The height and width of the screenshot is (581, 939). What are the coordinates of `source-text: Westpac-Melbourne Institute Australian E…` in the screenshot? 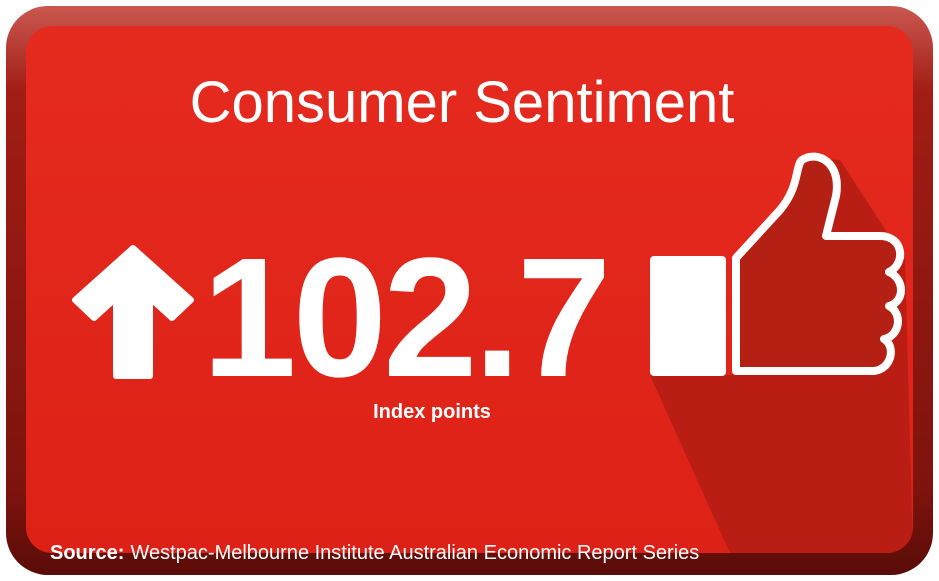 It's located at (414, 553).